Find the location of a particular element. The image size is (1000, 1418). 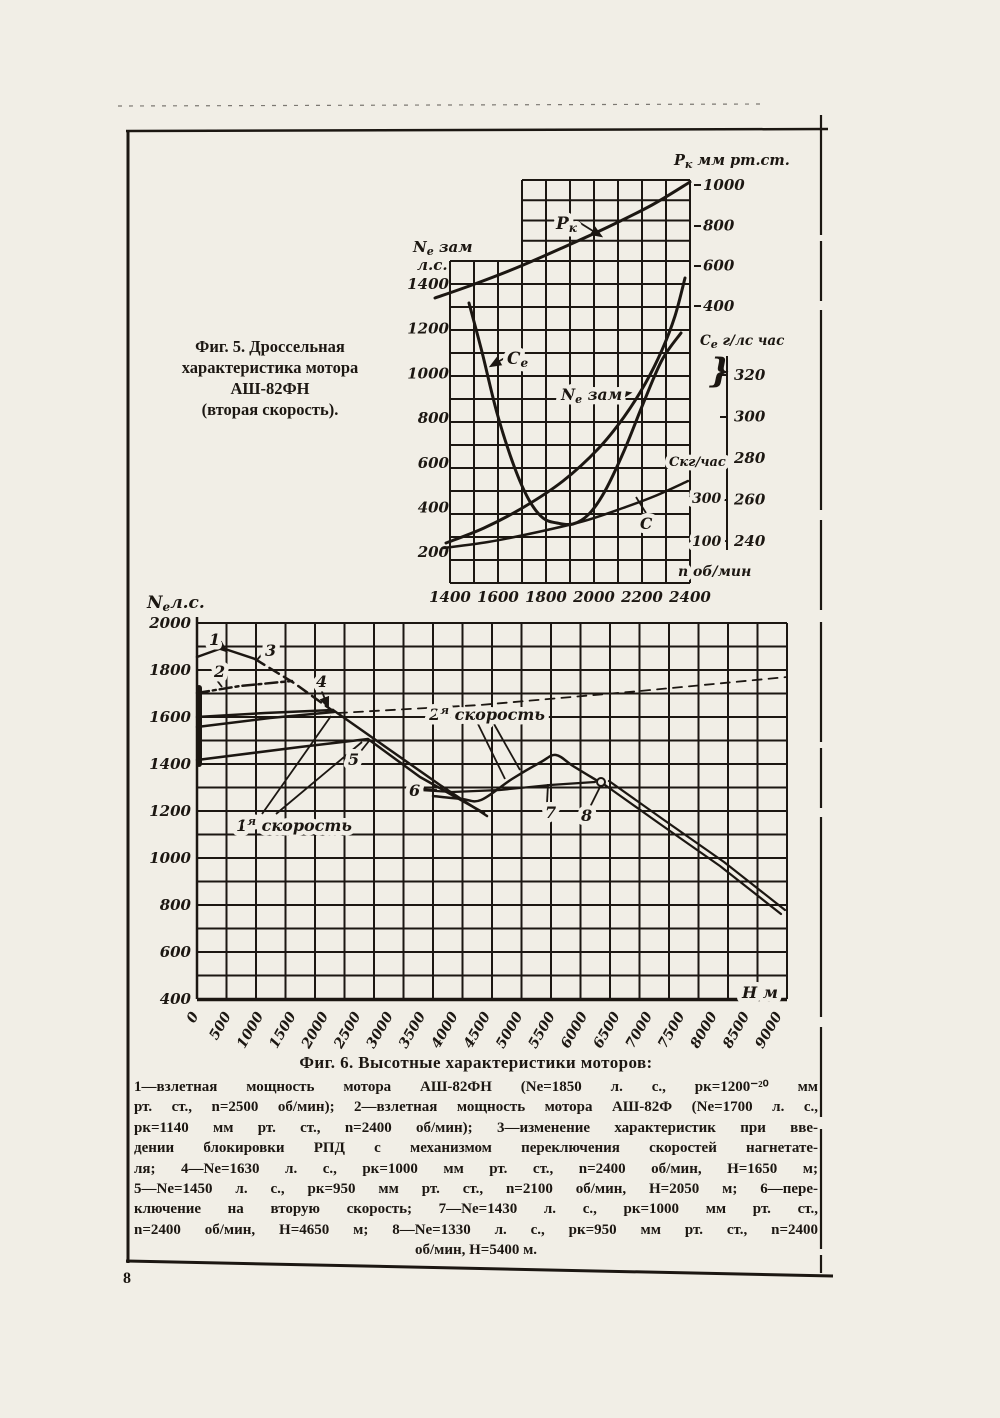

fig5-x-axis-tick: 2400 is located at coordinates (689, 597).